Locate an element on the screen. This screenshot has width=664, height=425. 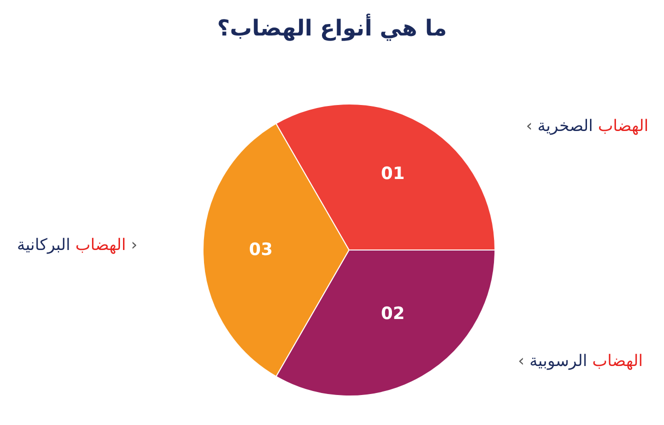
text: 01 is located at coordinates (393, 174).